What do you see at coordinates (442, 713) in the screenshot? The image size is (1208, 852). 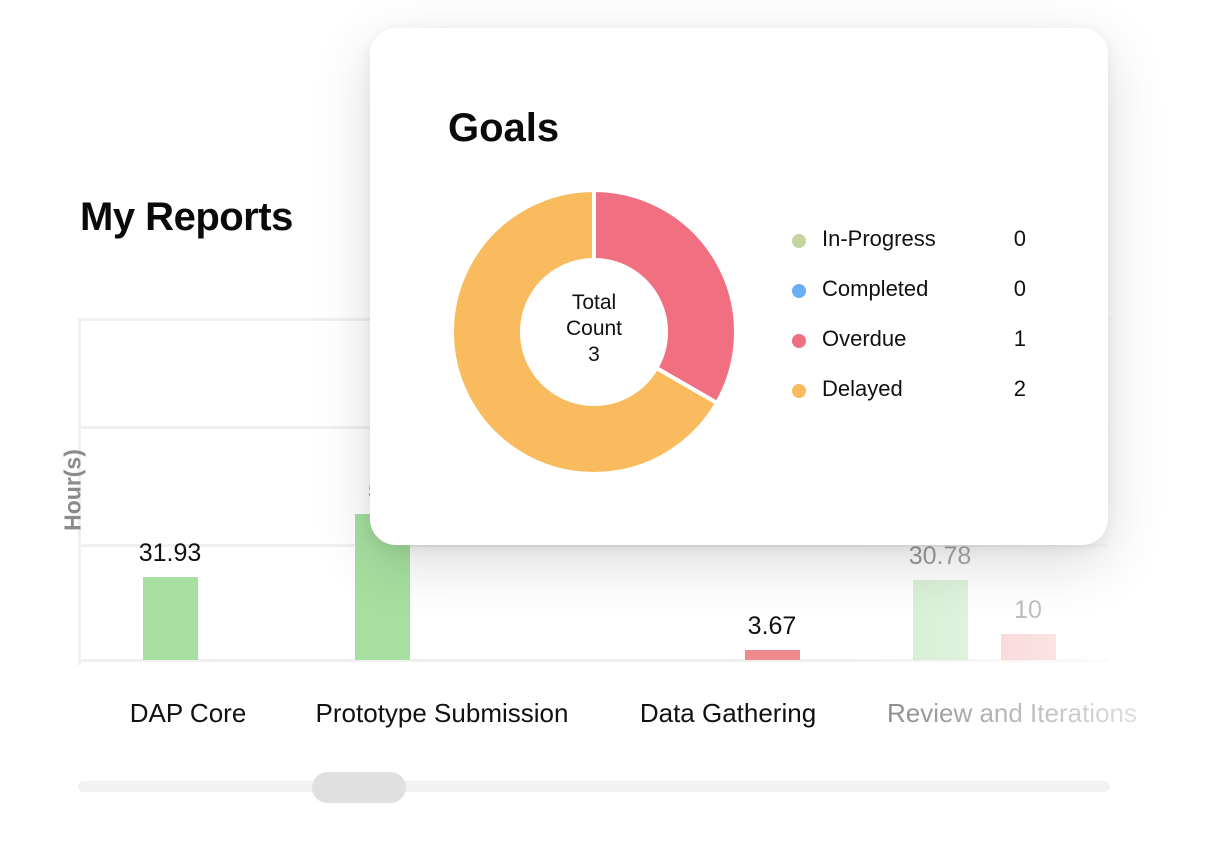 I see `category-label: Prototype Submission` at bounding box center [442, 713].